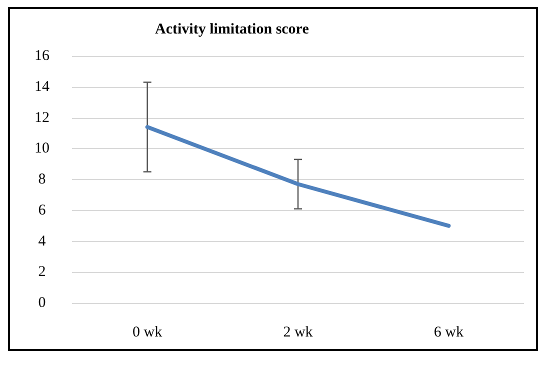 The height and width of the screenshot is (365, 550). I want to click on y-tick-label: 4, so click(42, 241).